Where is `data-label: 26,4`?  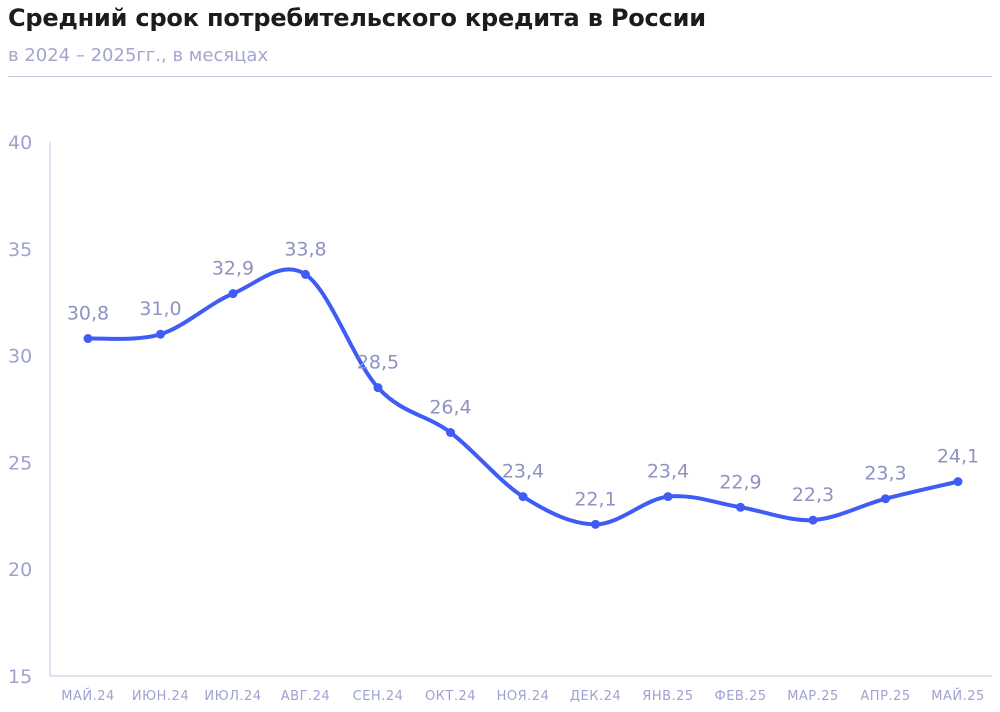
data-label: 26,4 is located at coordinates (450, 407).